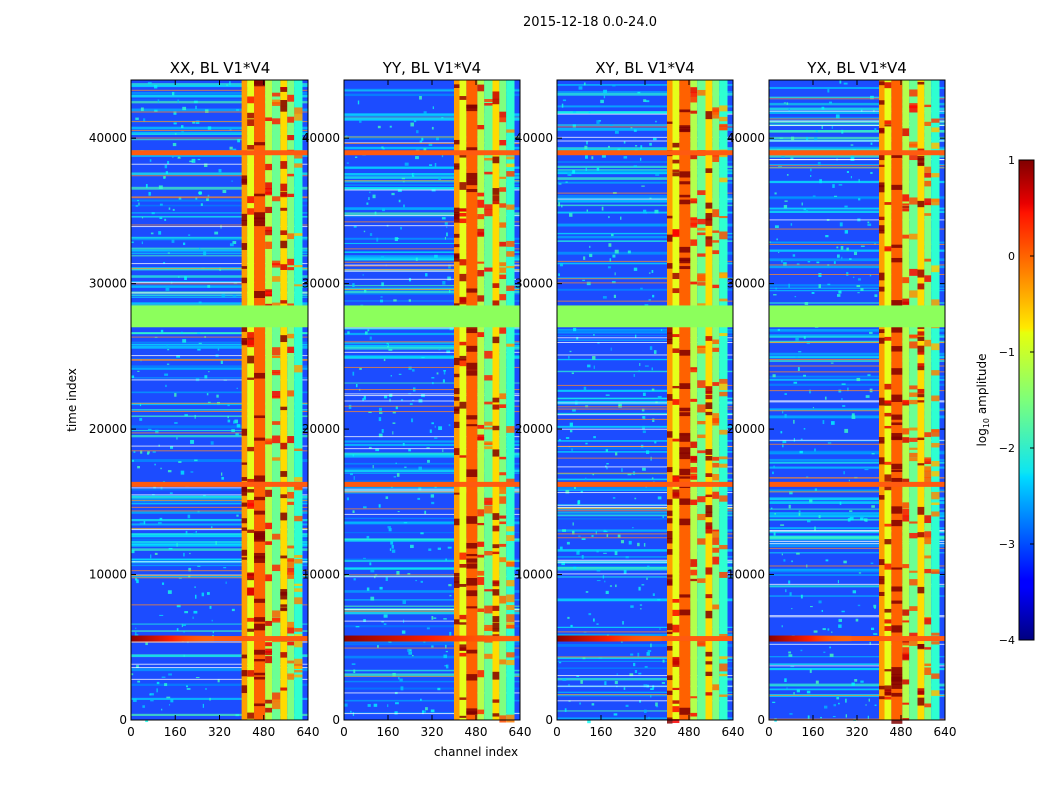  What do you see at coordinates (746, 284) in the screenshot?
I see `y-tick-label: 30000` at bounding box center [746, 284].